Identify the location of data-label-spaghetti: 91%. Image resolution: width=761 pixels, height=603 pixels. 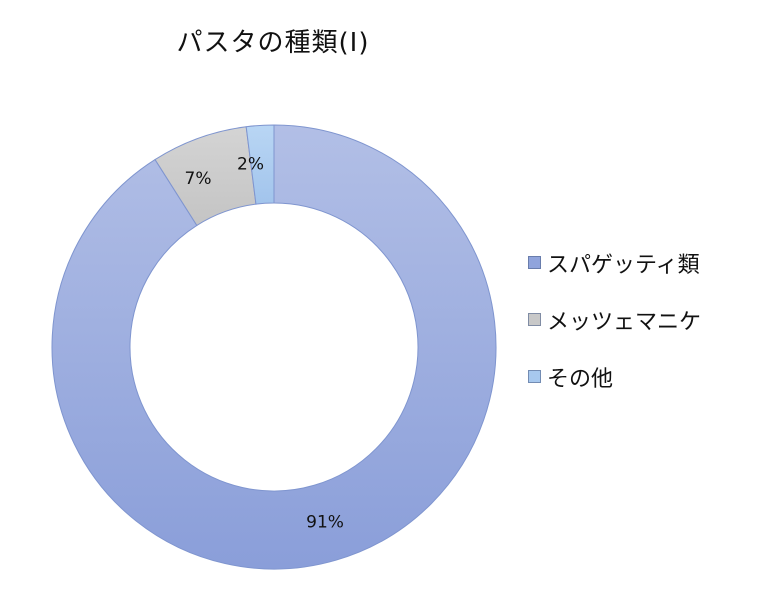
(325, 523).